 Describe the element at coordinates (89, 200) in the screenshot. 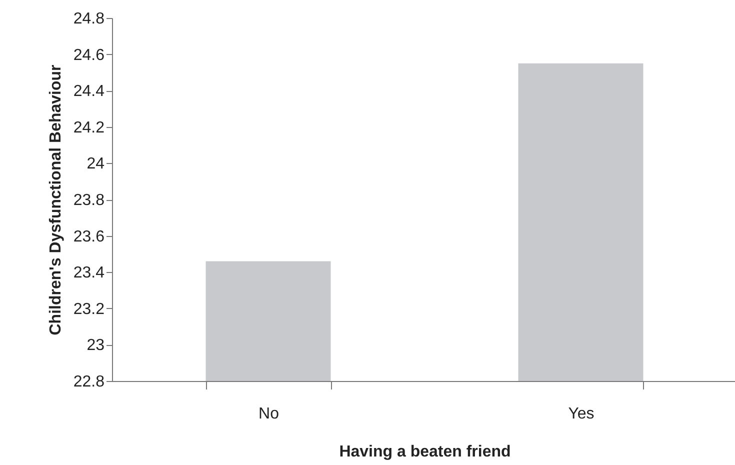

I see `y-tick-label: 23.8` at that location.